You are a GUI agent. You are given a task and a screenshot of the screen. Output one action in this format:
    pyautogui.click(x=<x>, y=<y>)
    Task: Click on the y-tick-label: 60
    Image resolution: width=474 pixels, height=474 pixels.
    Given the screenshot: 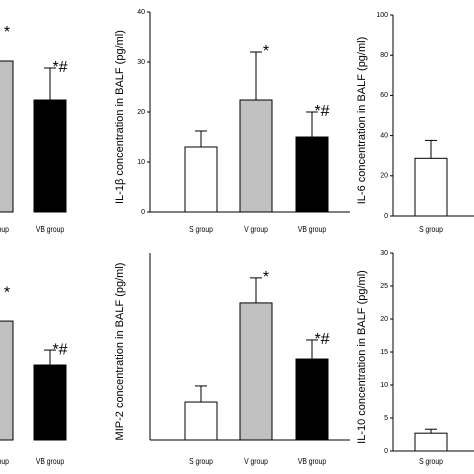 What is the action you would take?
    pyautogui.click(x=384, y=95)
    